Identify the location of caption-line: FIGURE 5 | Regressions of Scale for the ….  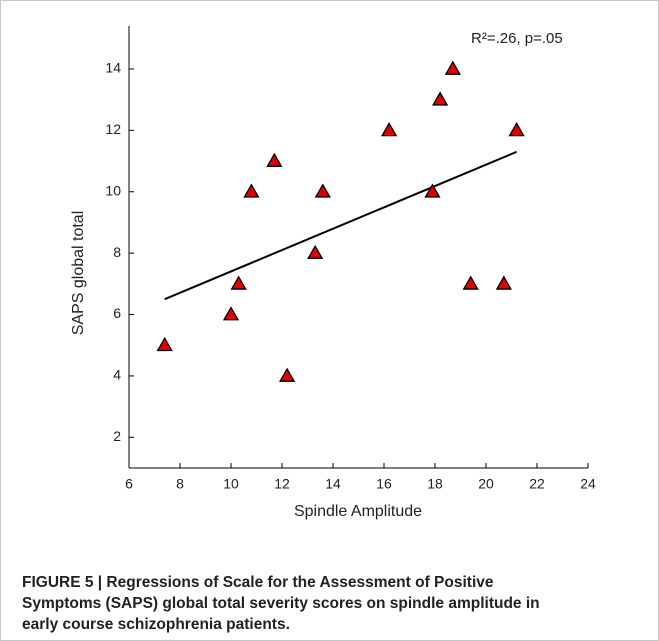
(258, 582).